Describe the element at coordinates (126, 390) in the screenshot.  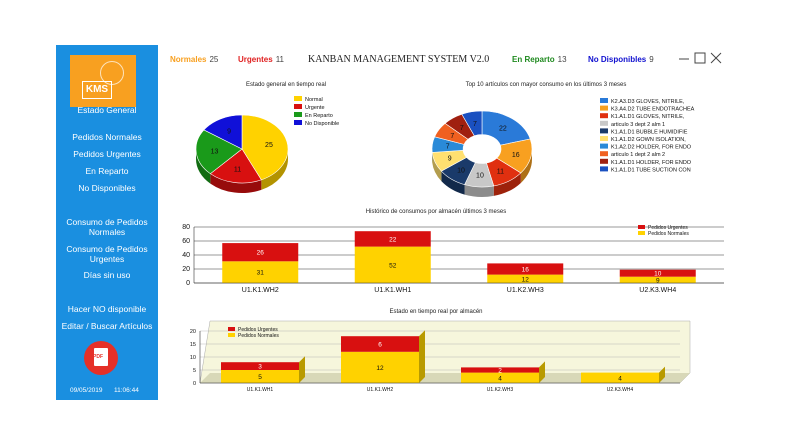
I see `current-time: 11:06:44` at that location.